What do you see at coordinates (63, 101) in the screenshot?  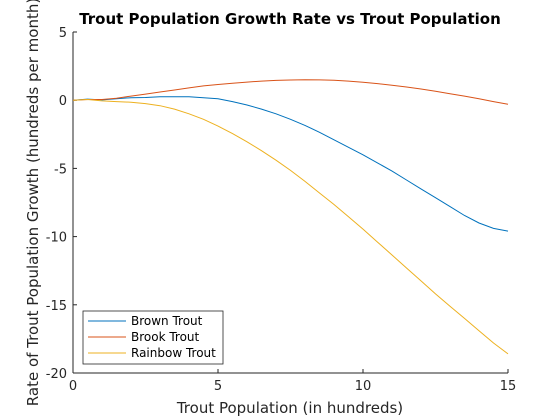 I see `y-tick-label: 0` at bounding box center [63, 101].